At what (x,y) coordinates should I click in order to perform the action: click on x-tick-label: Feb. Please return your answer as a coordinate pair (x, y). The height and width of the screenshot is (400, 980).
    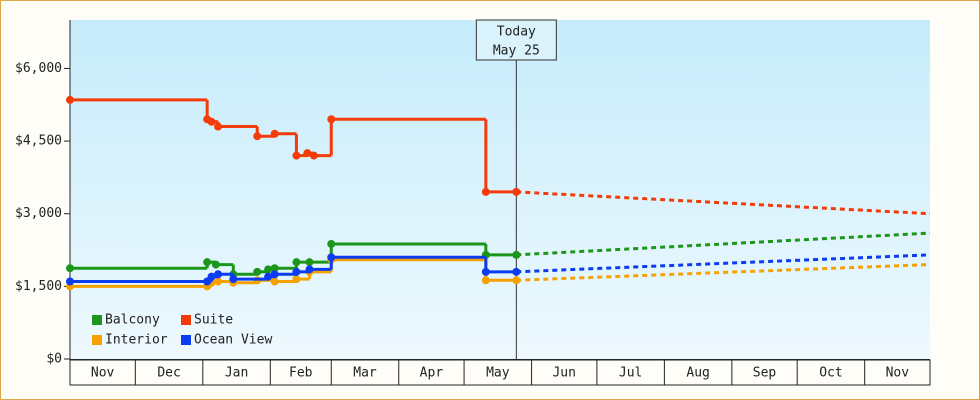
    Looking at the image, I should click on (301, 373).